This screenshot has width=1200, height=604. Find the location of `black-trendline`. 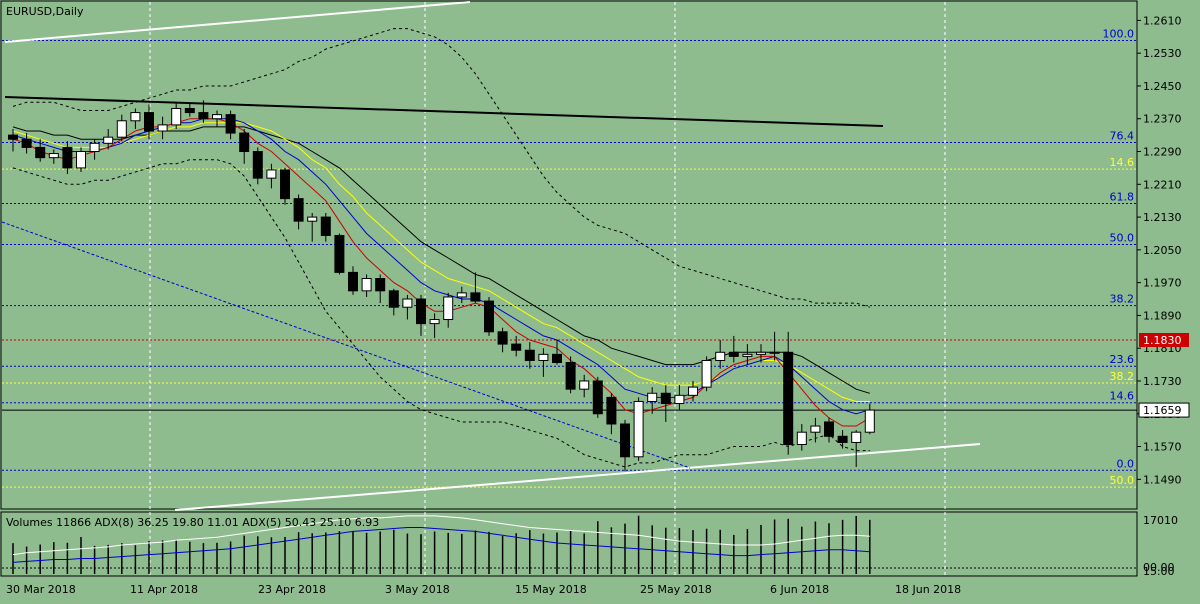

black-trendline is located at coordinates (444, 111).